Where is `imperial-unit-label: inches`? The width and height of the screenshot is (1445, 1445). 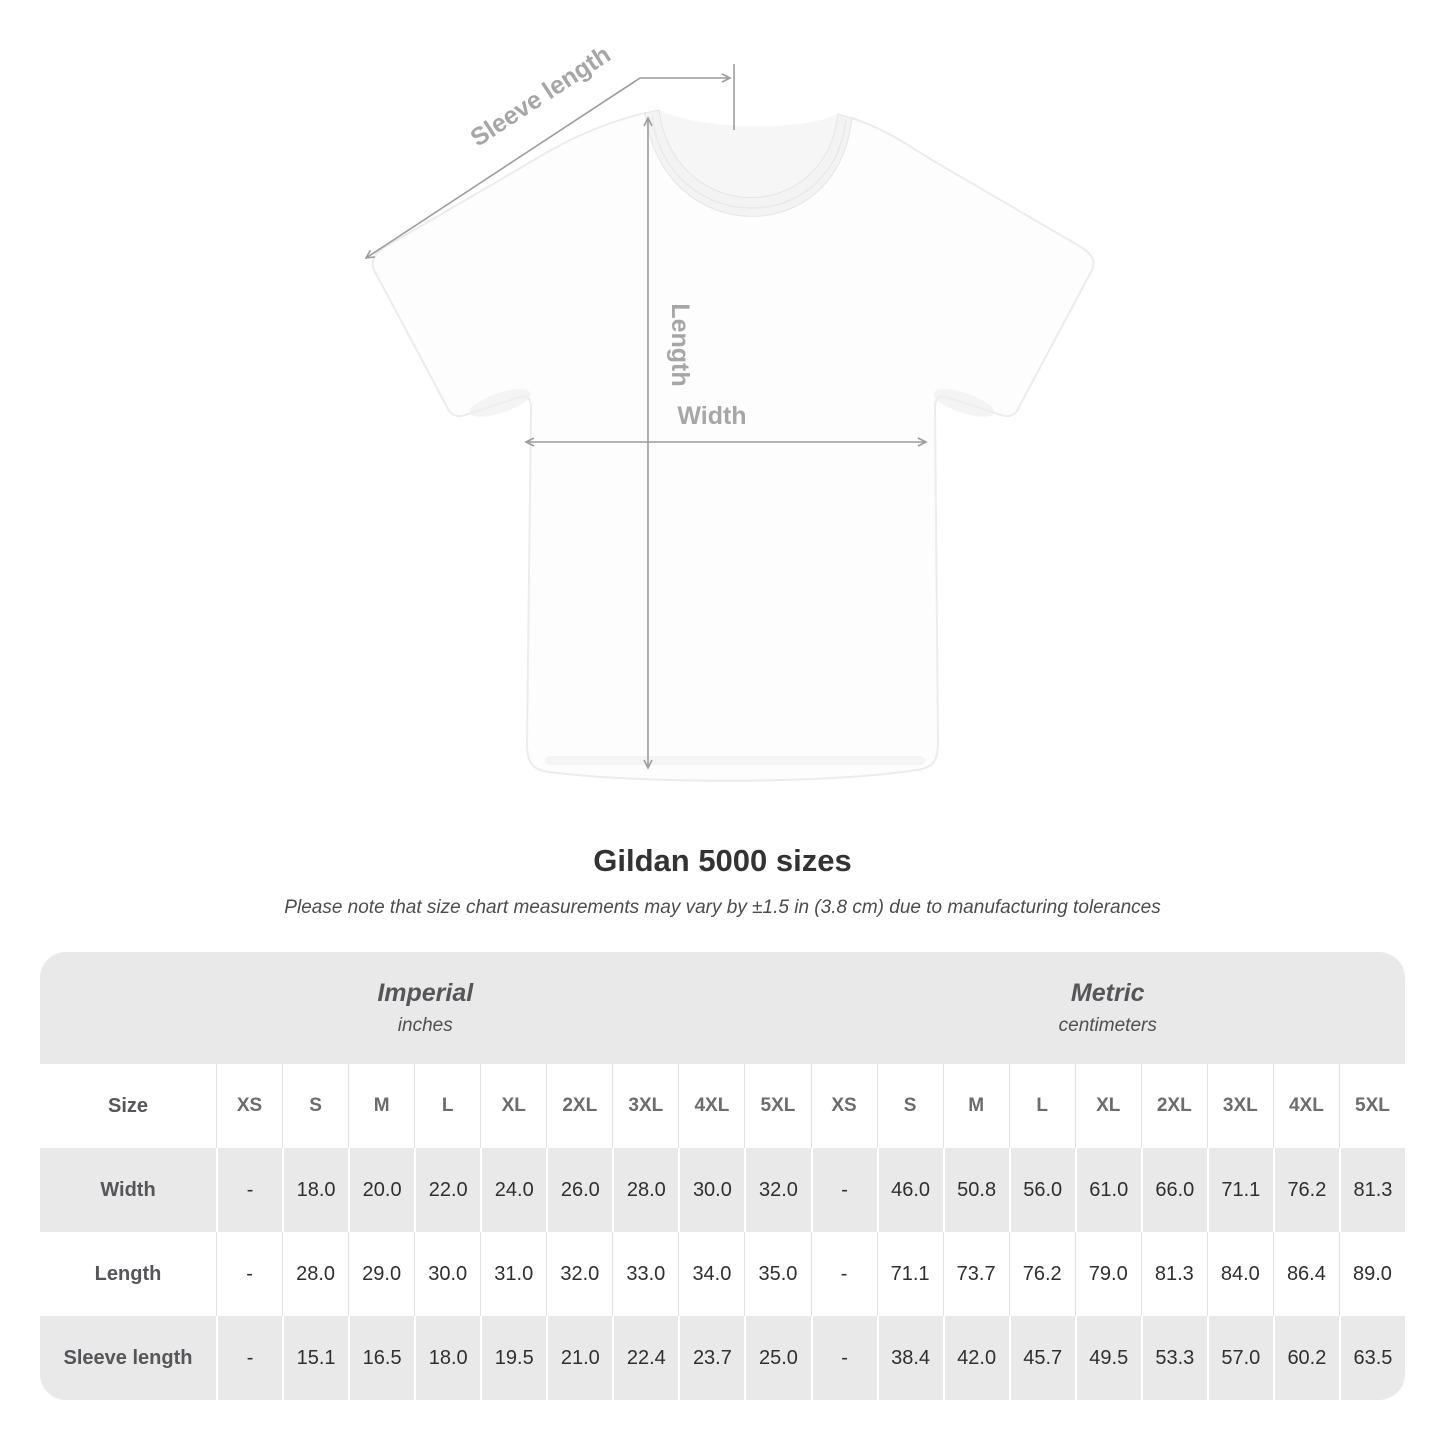
imperial-unit-label: inches is located at coordinates (425, 1025).